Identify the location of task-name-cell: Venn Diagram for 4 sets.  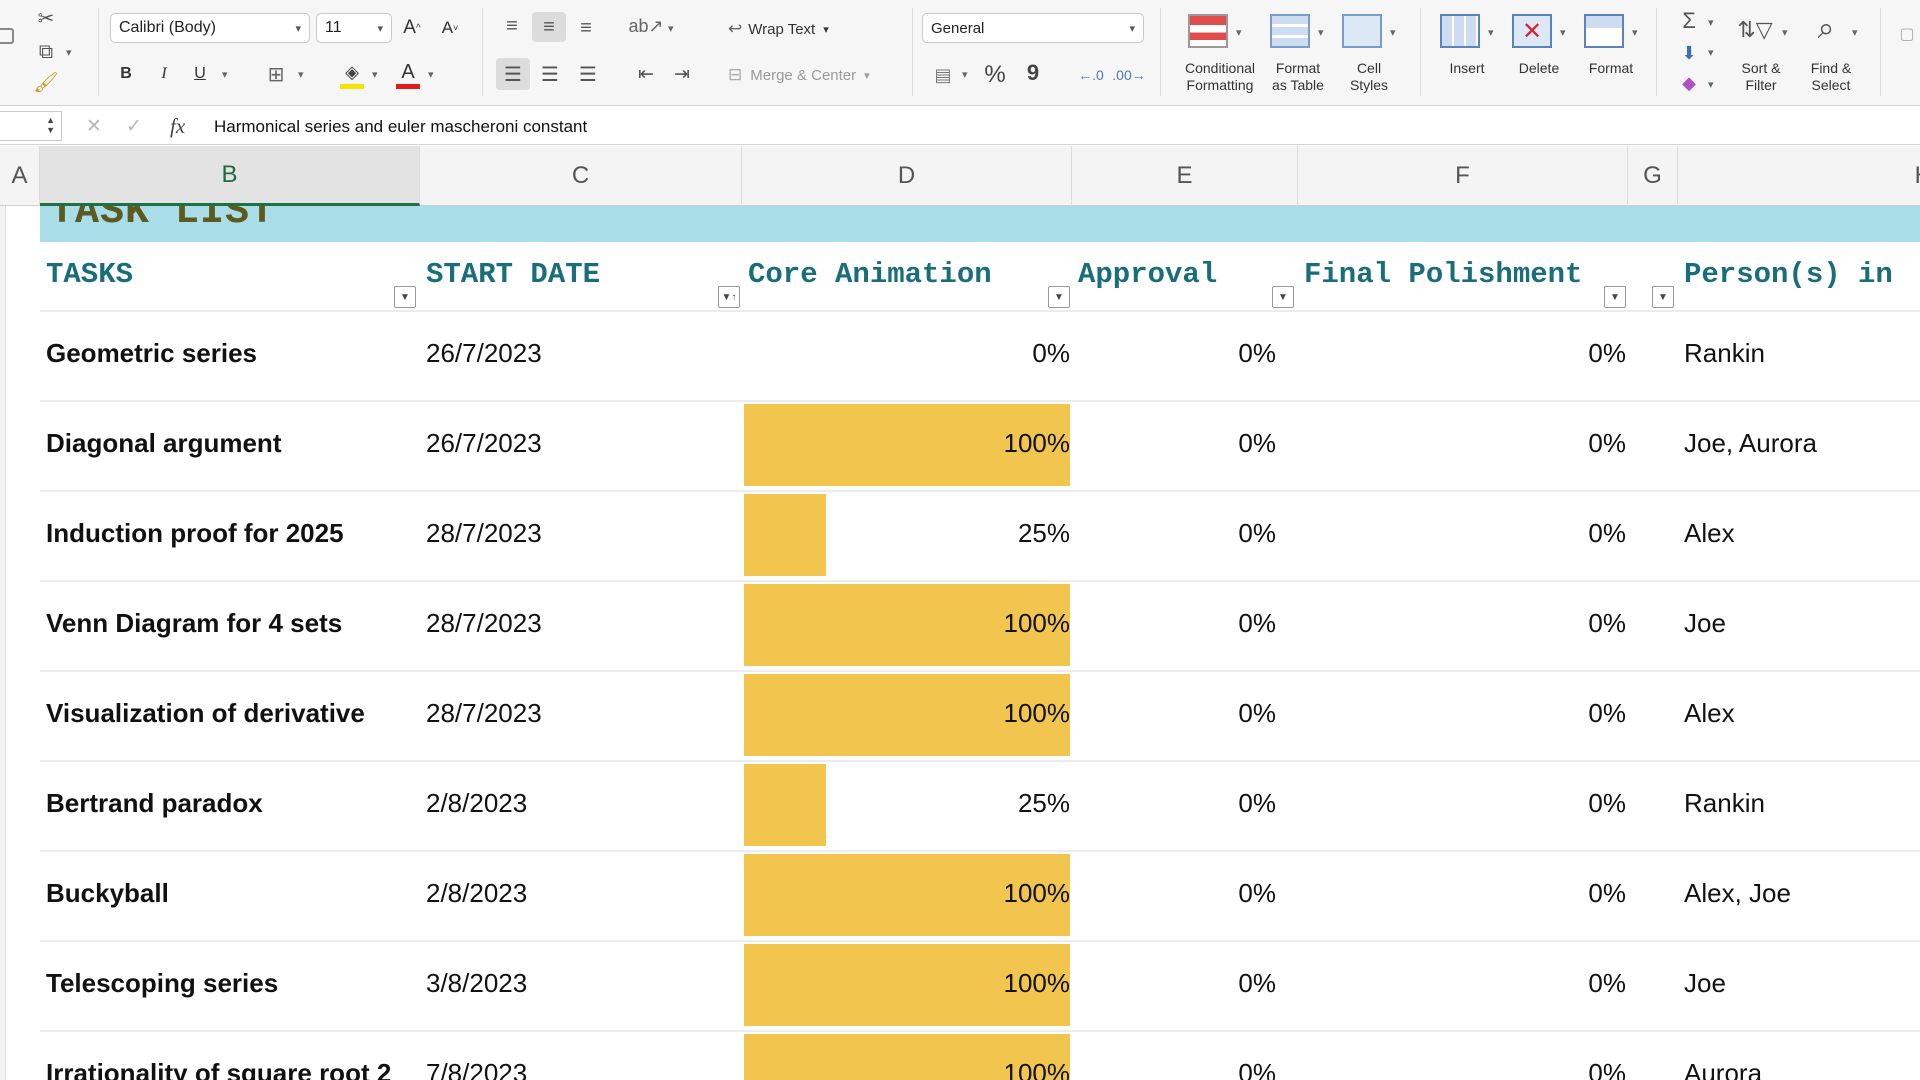
(194, 623).